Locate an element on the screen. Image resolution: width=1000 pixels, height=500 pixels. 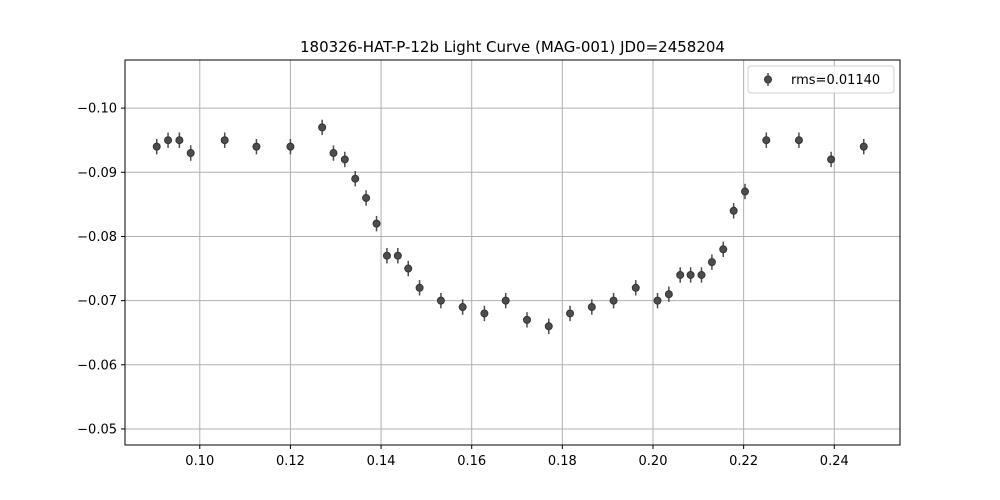
x-tick-label: 0.10 is located at coordinates (199, 461).